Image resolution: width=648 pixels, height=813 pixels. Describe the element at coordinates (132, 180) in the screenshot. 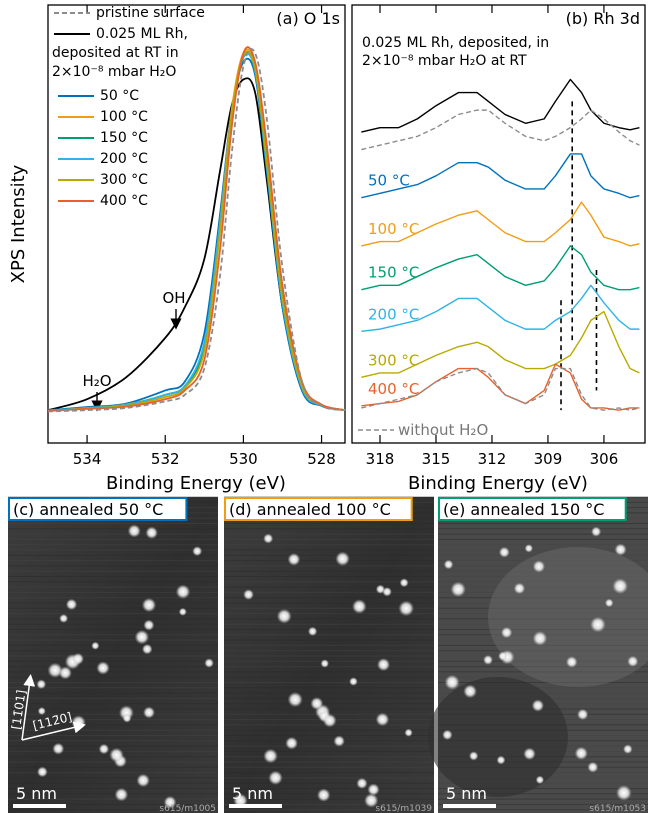

I see `legend-entry: 300 °C` at that location.